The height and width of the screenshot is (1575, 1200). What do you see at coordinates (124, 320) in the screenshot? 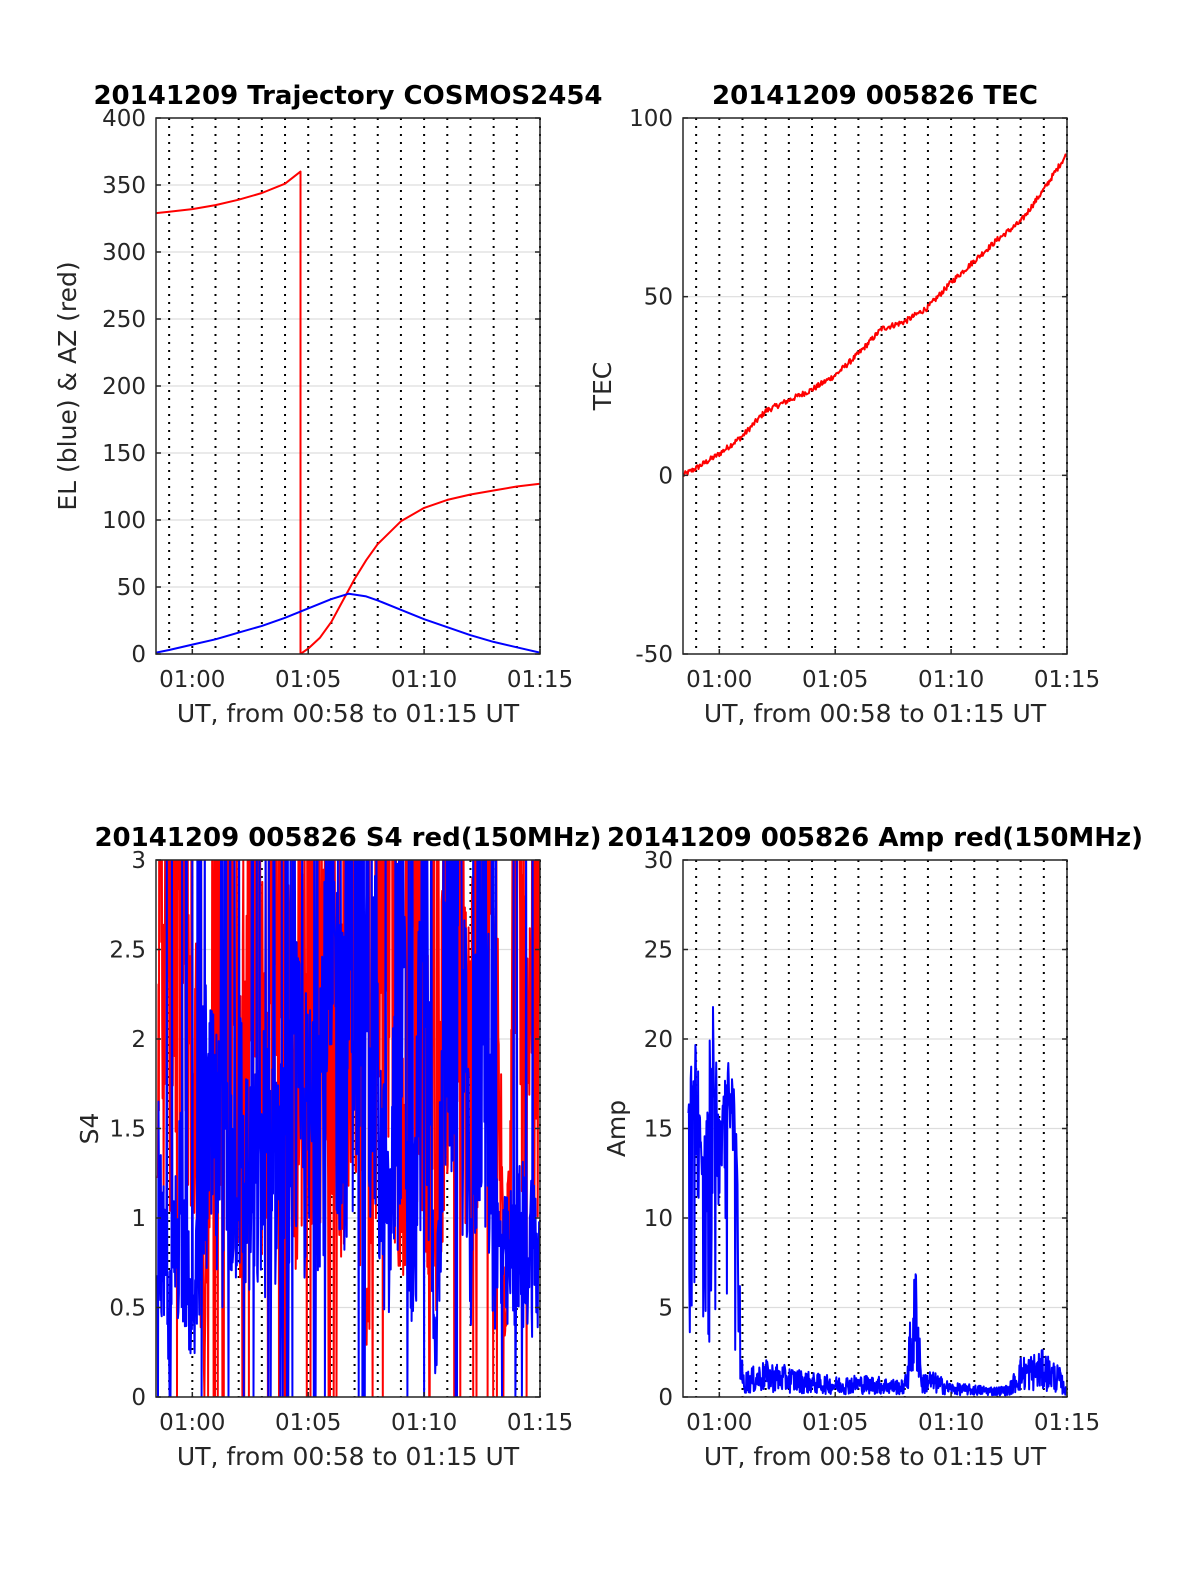
I see `y-tick-label: 250` at bounding box center [124, 320].